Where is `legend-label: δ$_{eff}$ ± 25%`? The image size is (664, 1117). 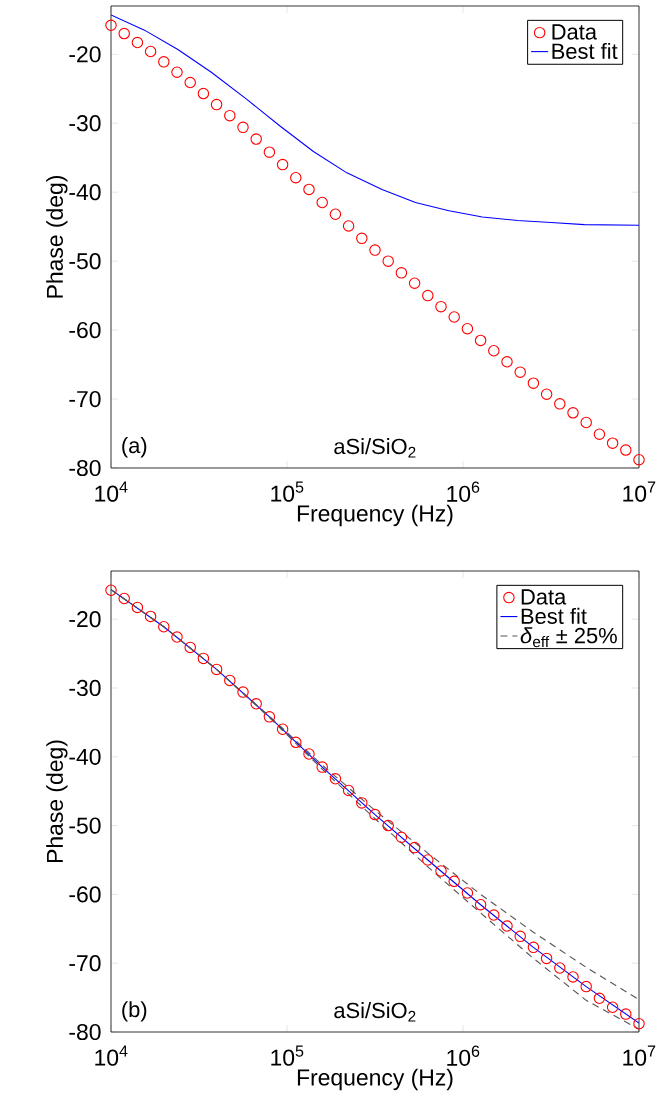 legend-label: δ$_{eff}$ ± 25% is located at coordinates (568, 637).